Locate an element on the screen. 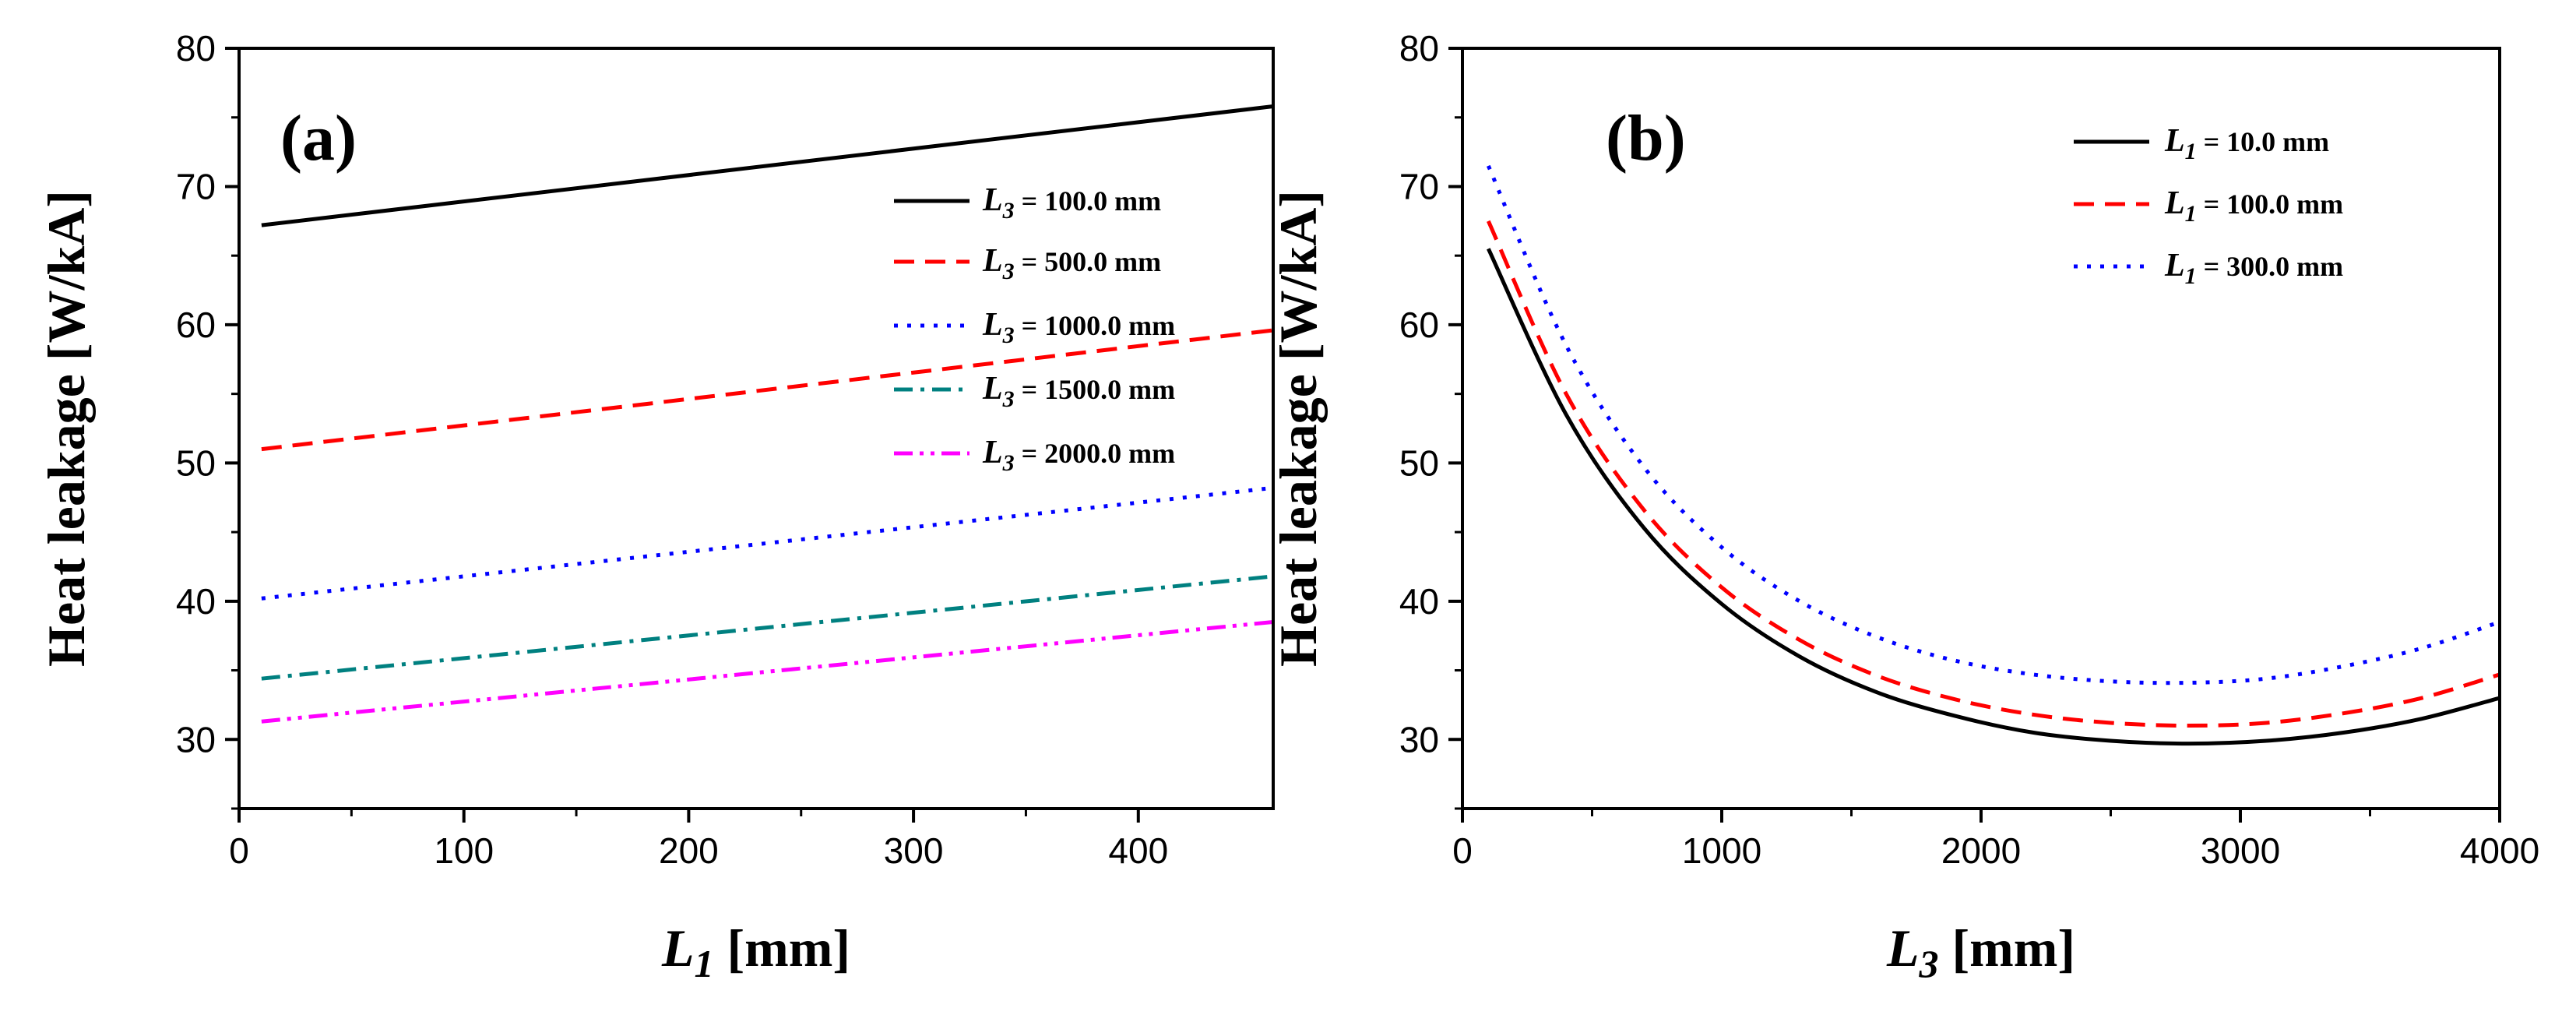 The height and width of the screenshot is (1022, 2576). panel-b-x-tick-label: 4000 is located at coordinates (2499, 850).